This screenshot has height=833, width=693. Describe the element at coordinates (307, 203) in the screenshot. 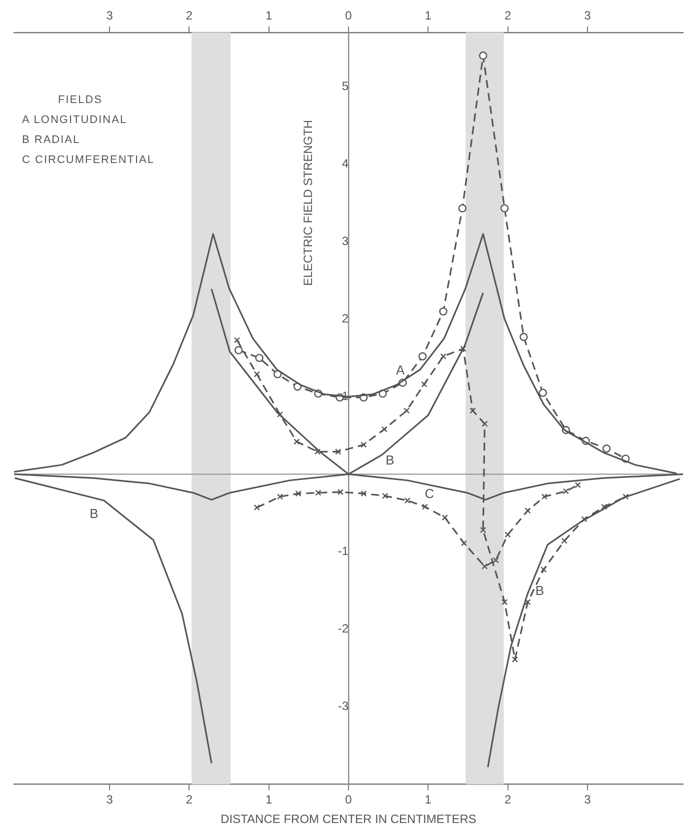

I see `y-axis-title: ELECTRIC FIELD STRENGTH` at that location.